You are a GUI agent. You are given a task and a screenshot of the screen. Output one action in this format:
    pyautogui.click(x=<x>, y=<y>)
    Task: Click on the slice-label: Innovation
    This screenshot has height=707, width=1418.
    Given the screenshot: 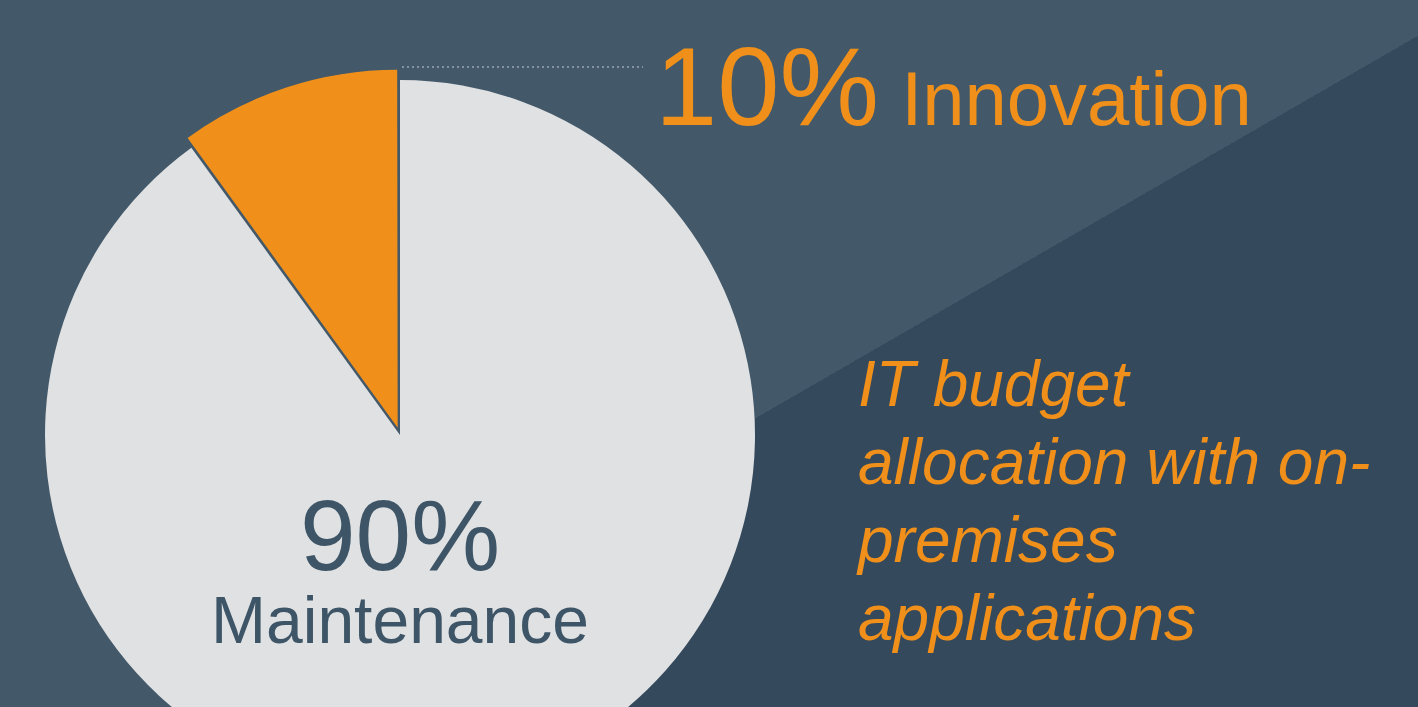 What is the action you would take?
    pyautogui.click(x=1076, y=98)
    